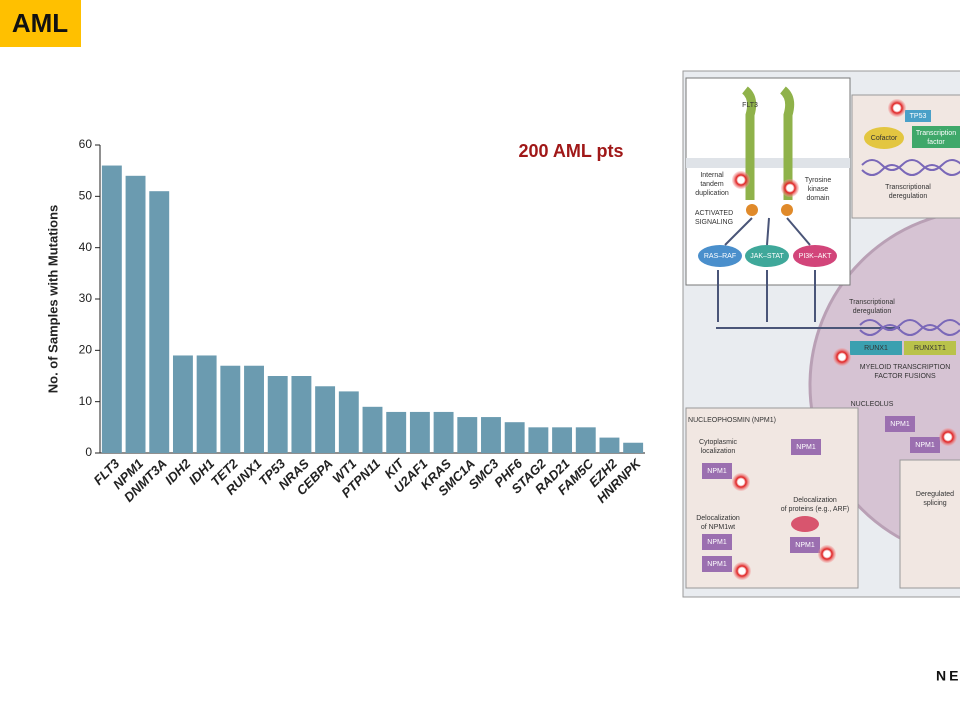  I want to click on diagram-label: domain, so click(818, 198).